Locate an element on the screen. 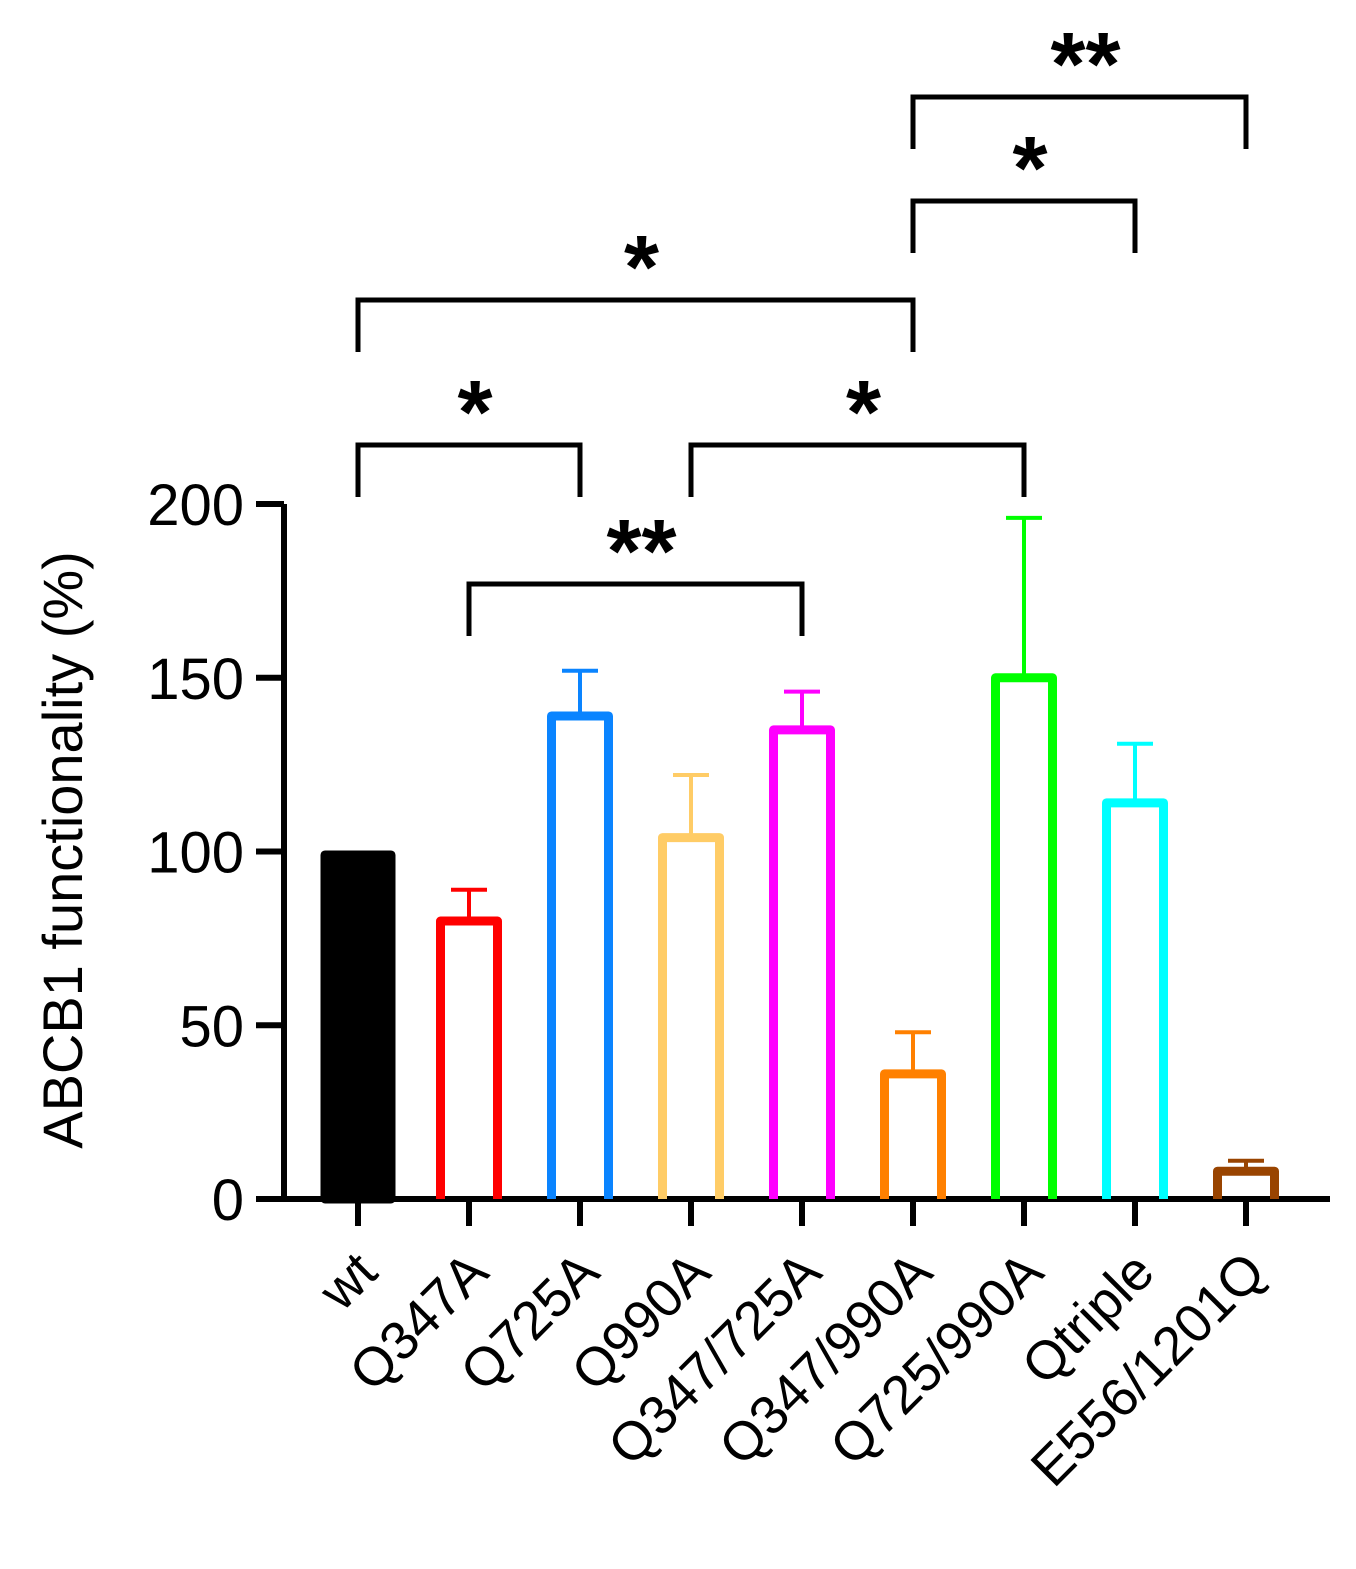 This screenshot has height=1569, width=1356. y-tick-label: 50 is located at coordinates (211, 1026).